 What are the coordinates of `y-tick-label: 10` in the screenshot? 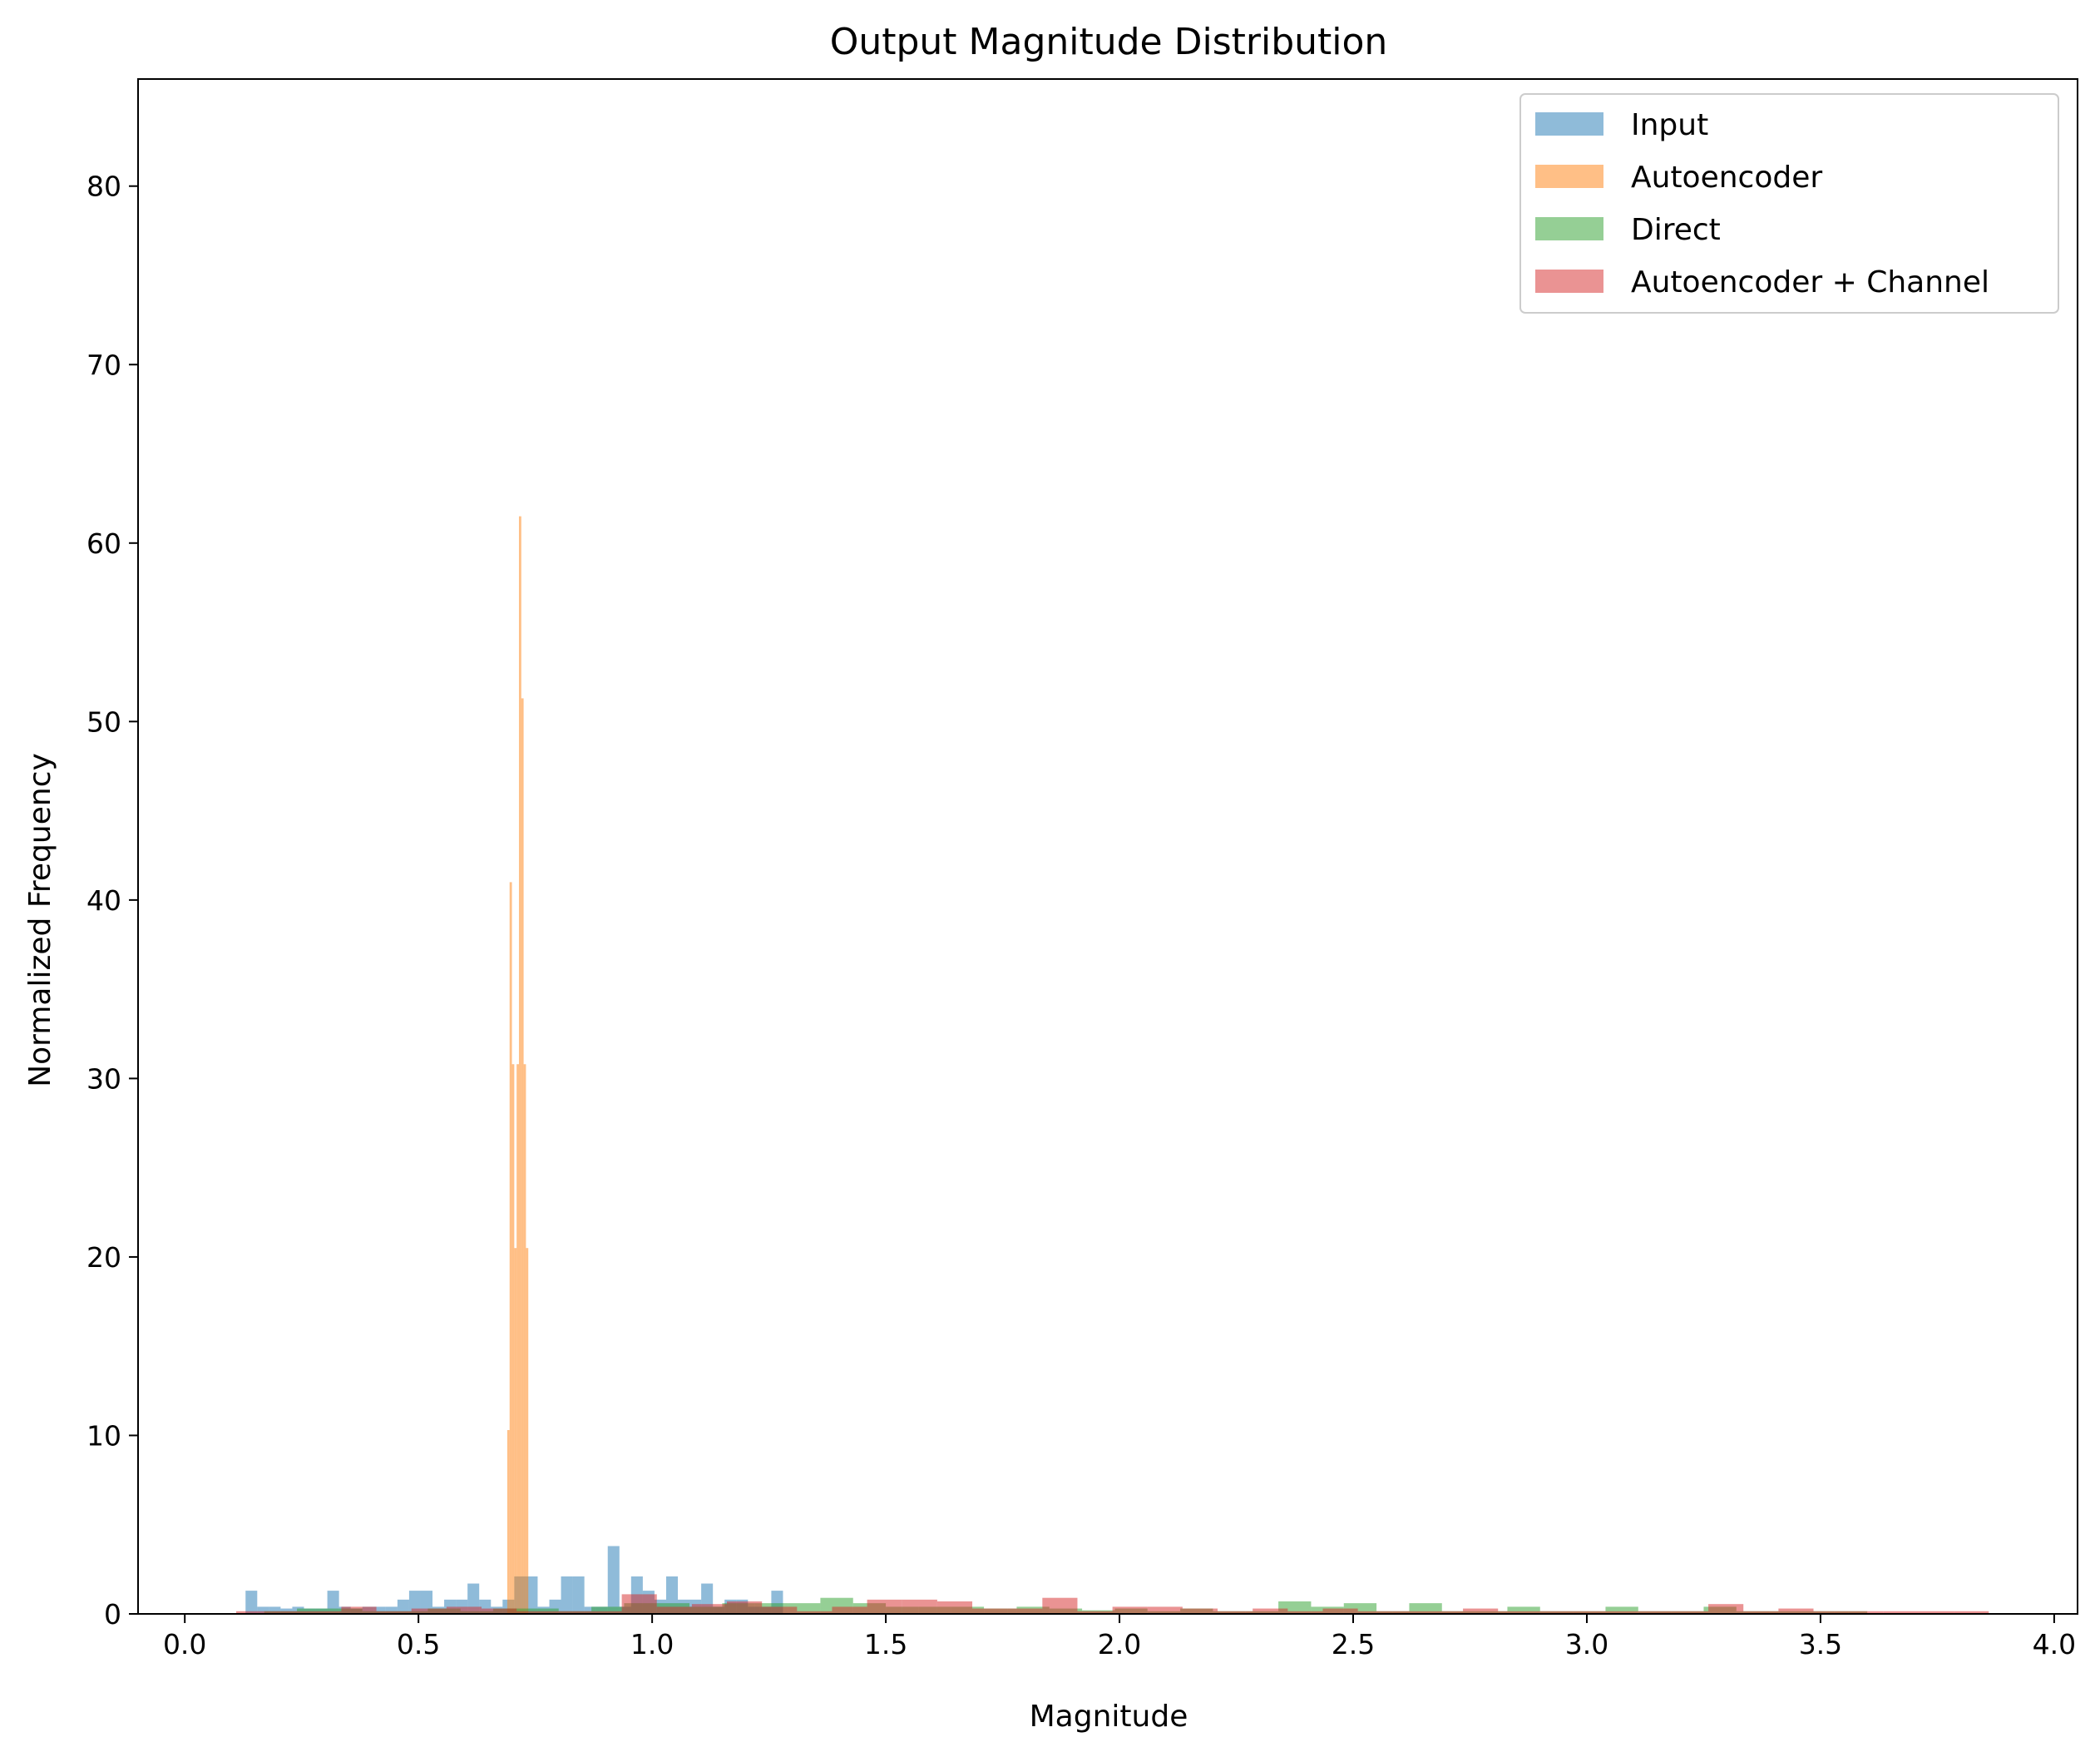 It's located at (103, 1435).